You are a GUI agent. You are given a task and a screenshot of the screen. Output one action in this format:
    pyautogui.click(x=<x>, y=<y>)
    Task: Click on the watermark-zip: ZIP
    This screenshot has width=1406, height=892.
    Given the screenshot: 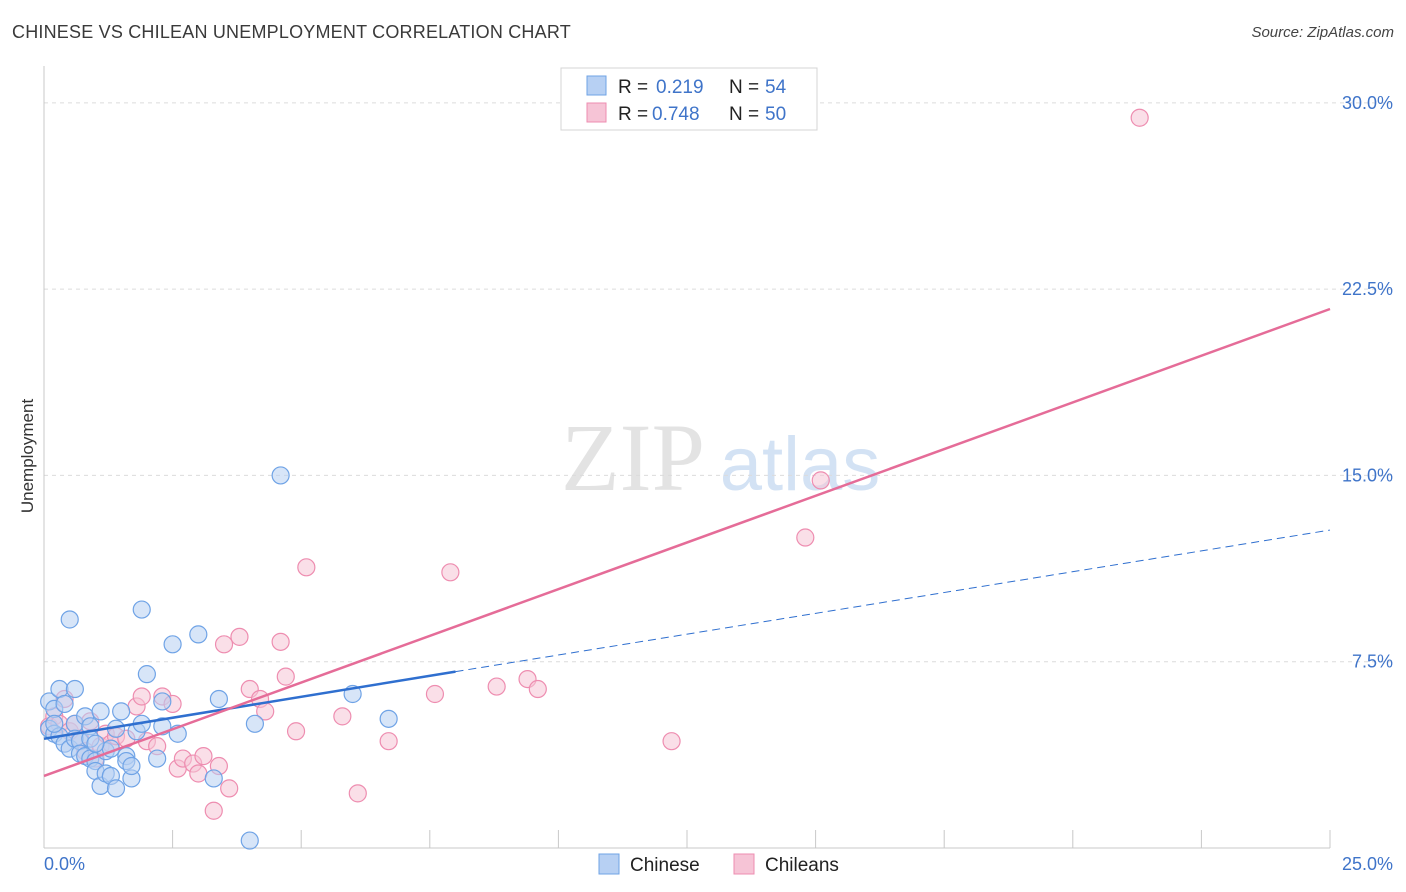 What is the action you would take?
    pyautogui.click(x=633, y=457)
    